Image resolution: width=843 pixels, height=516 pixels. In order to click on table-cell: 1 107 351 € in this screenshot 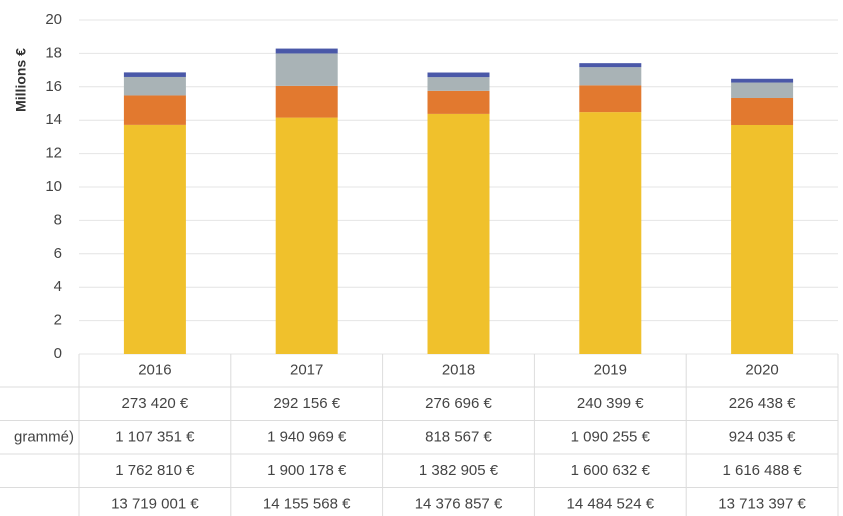, I will do `click(155, 437)`.